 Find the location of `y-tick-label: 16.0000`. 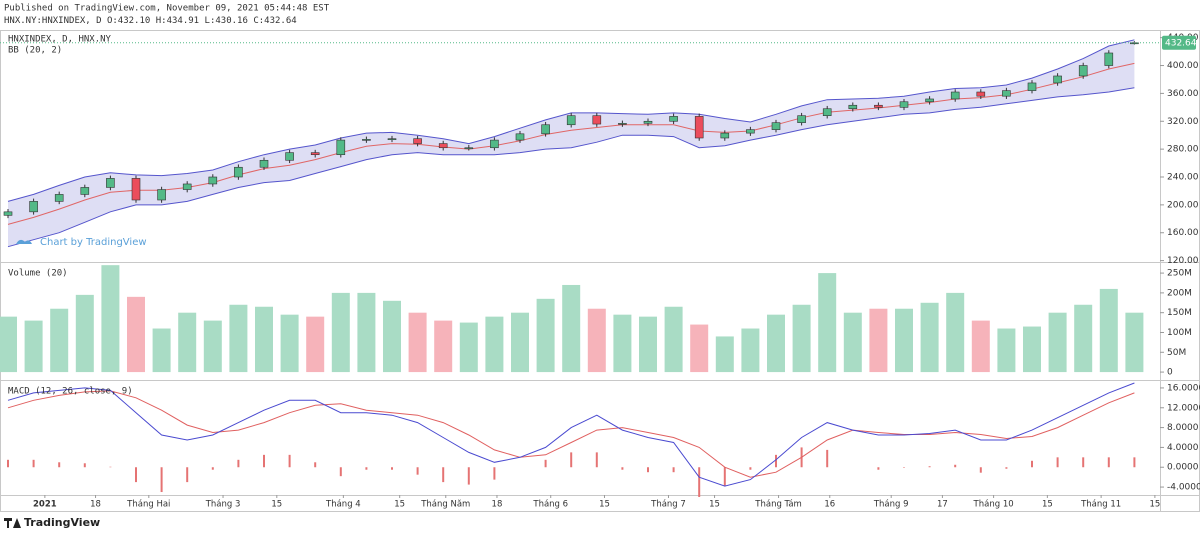

y-tick-label: 16.0000 is located at coordinates (1183, 388).